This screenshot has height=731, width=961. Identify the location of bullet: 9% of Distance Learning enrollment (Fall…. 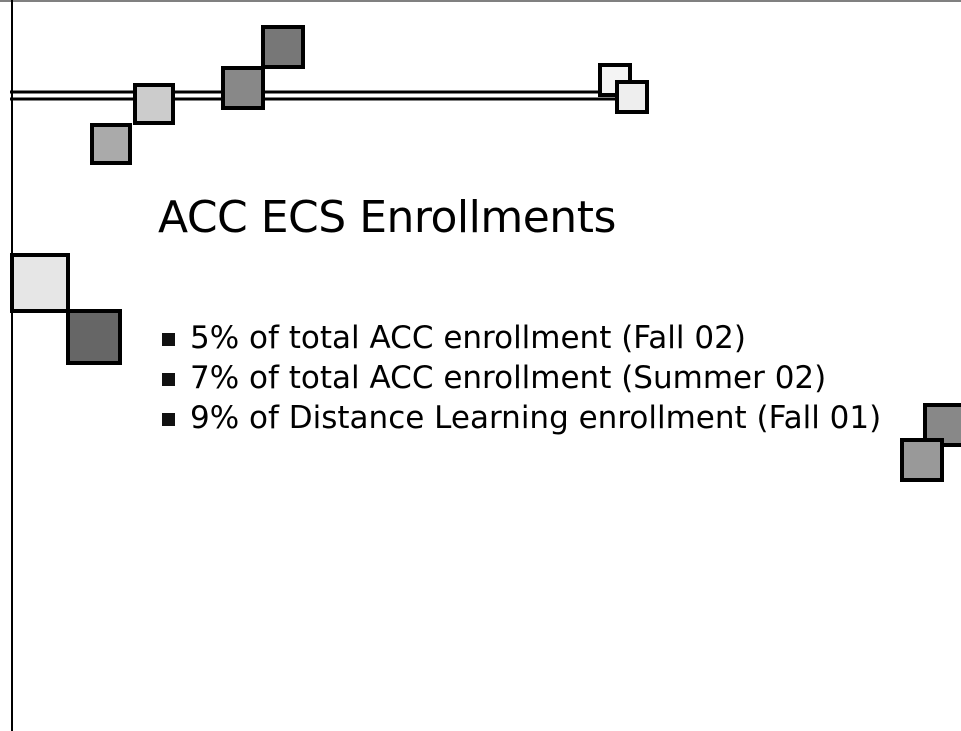
(530, 418).